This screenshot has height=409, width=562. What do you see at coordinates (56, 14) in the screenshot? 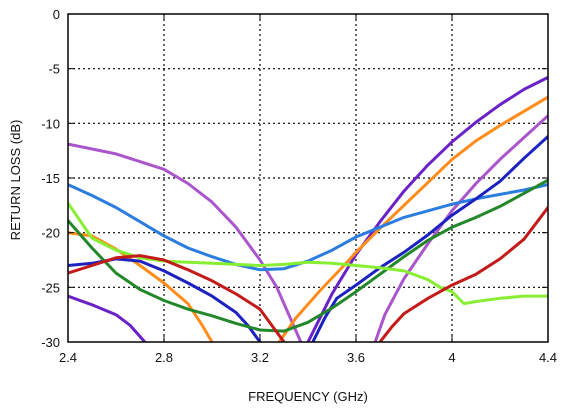
I see `y-tick-label: 0` at bounding box center [56, 14].